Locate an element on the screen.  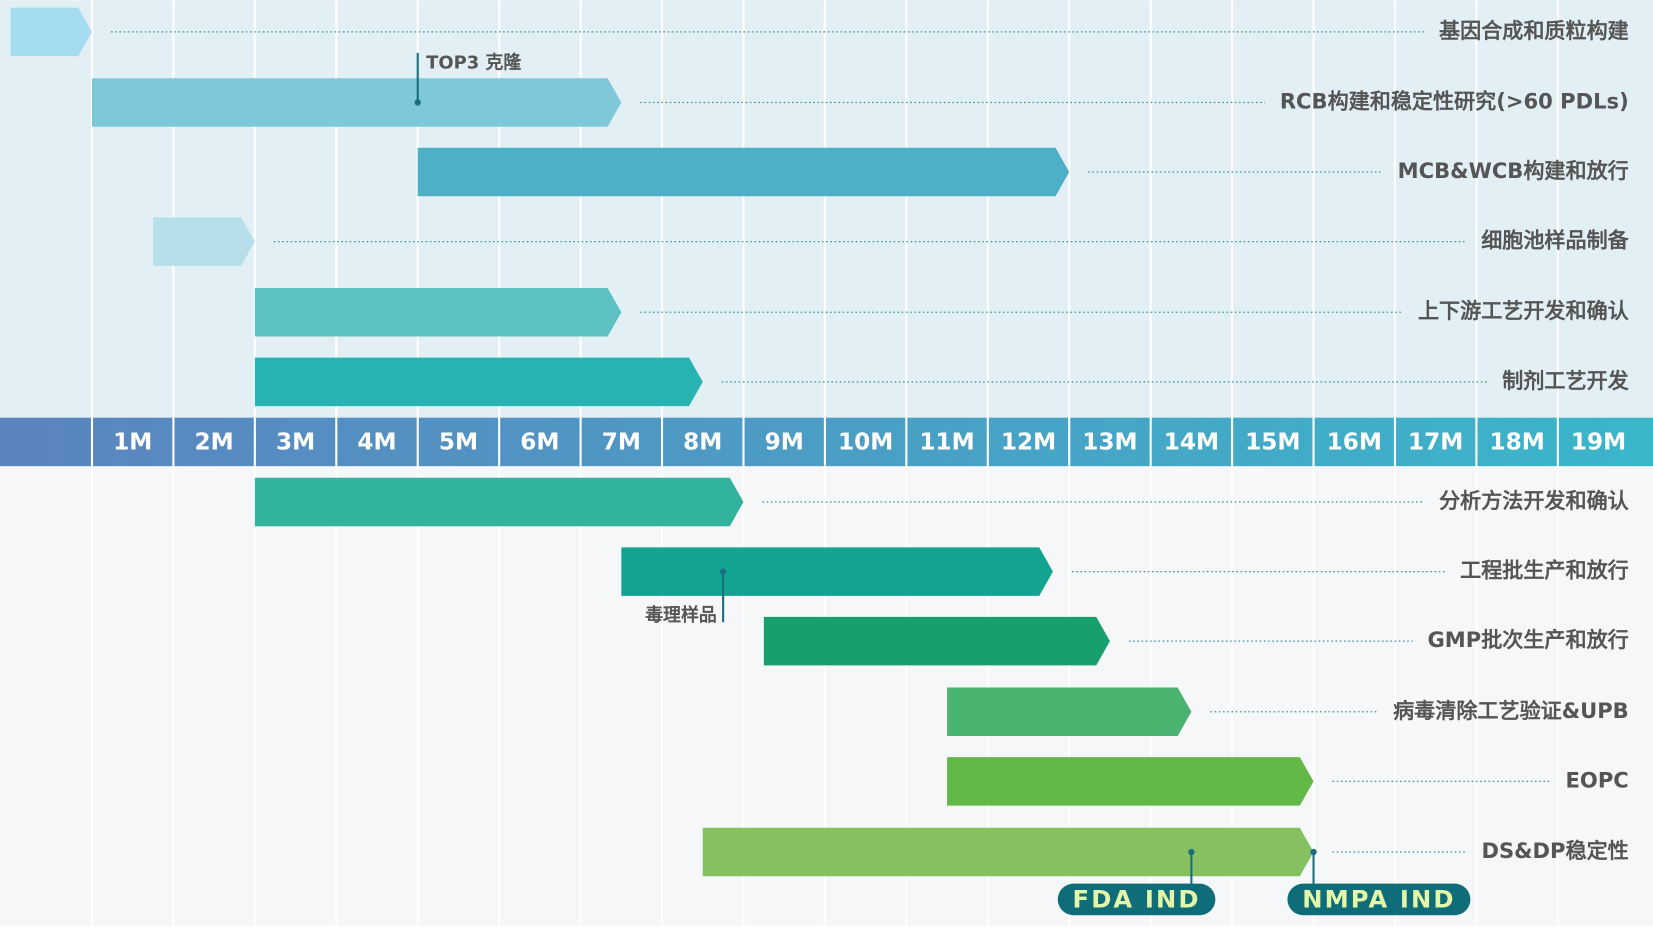
x-tick-label: 11M is located at coordinates (946, 441).